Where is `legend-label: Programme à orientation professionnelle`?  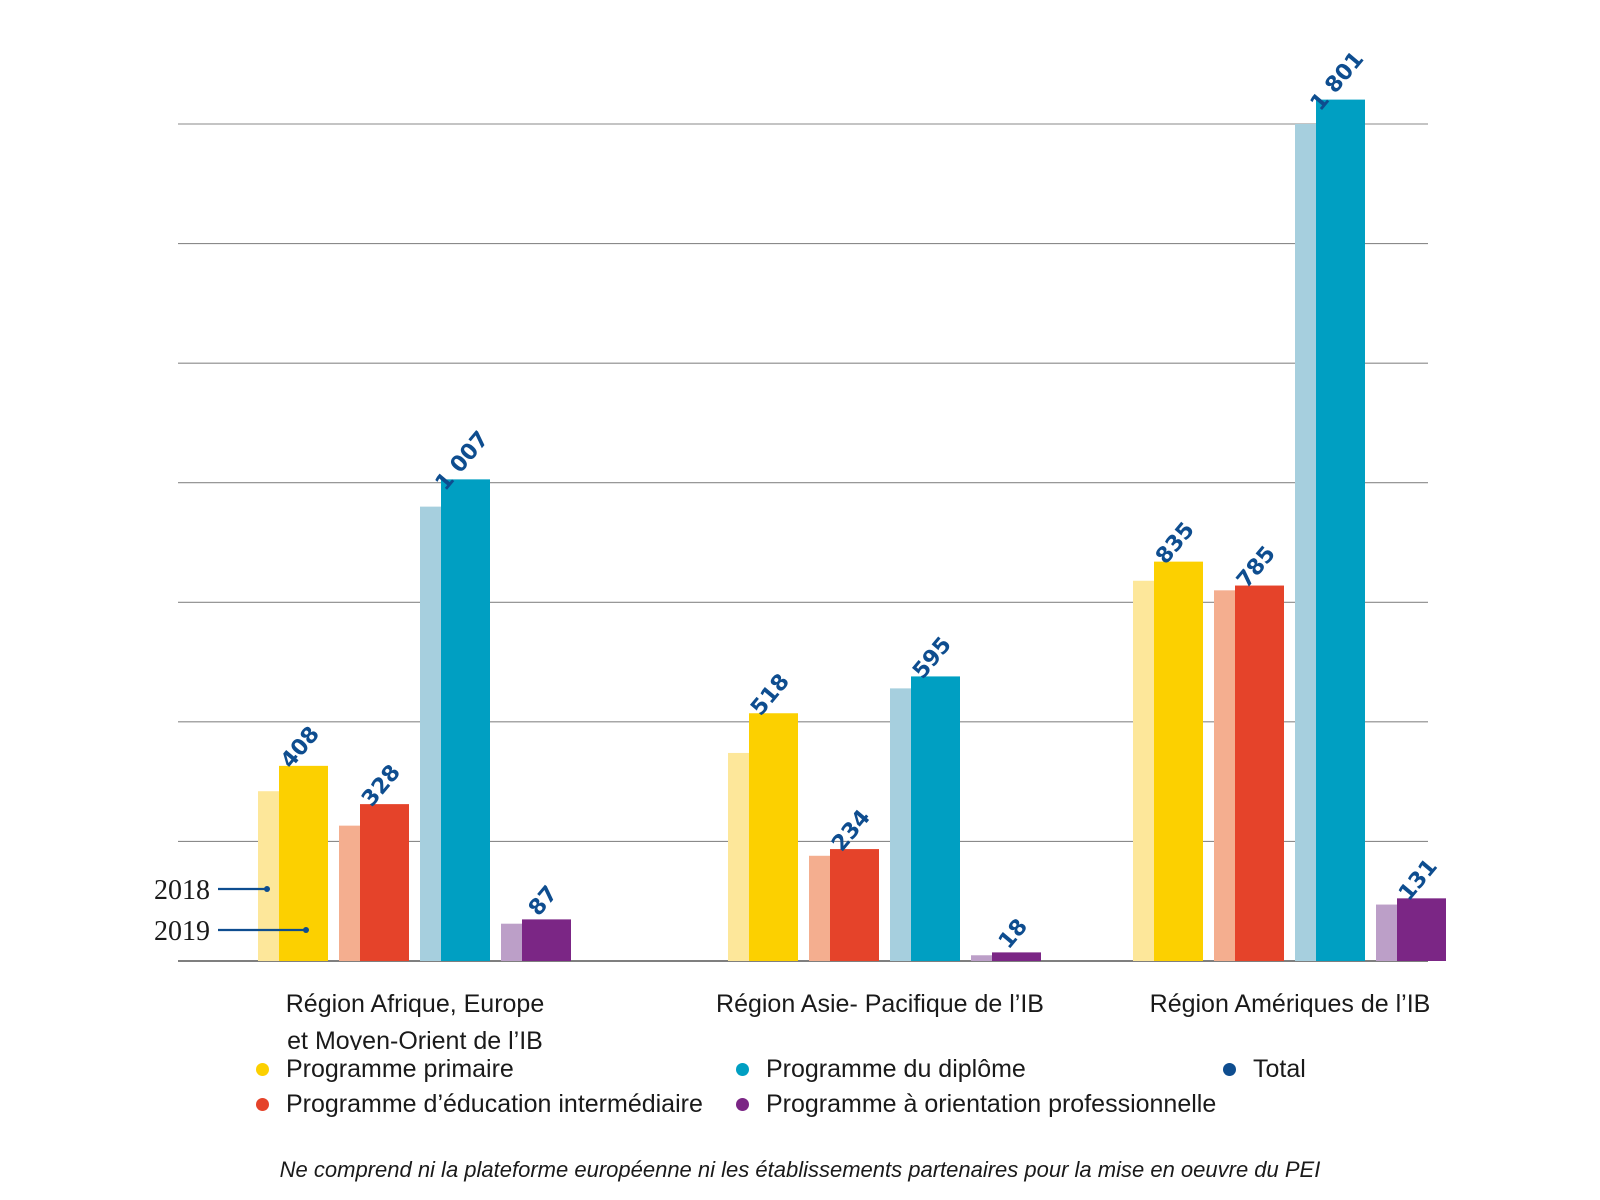
legend-label: Programme à orientation professionnelle is located at coordinates (991, 1103).